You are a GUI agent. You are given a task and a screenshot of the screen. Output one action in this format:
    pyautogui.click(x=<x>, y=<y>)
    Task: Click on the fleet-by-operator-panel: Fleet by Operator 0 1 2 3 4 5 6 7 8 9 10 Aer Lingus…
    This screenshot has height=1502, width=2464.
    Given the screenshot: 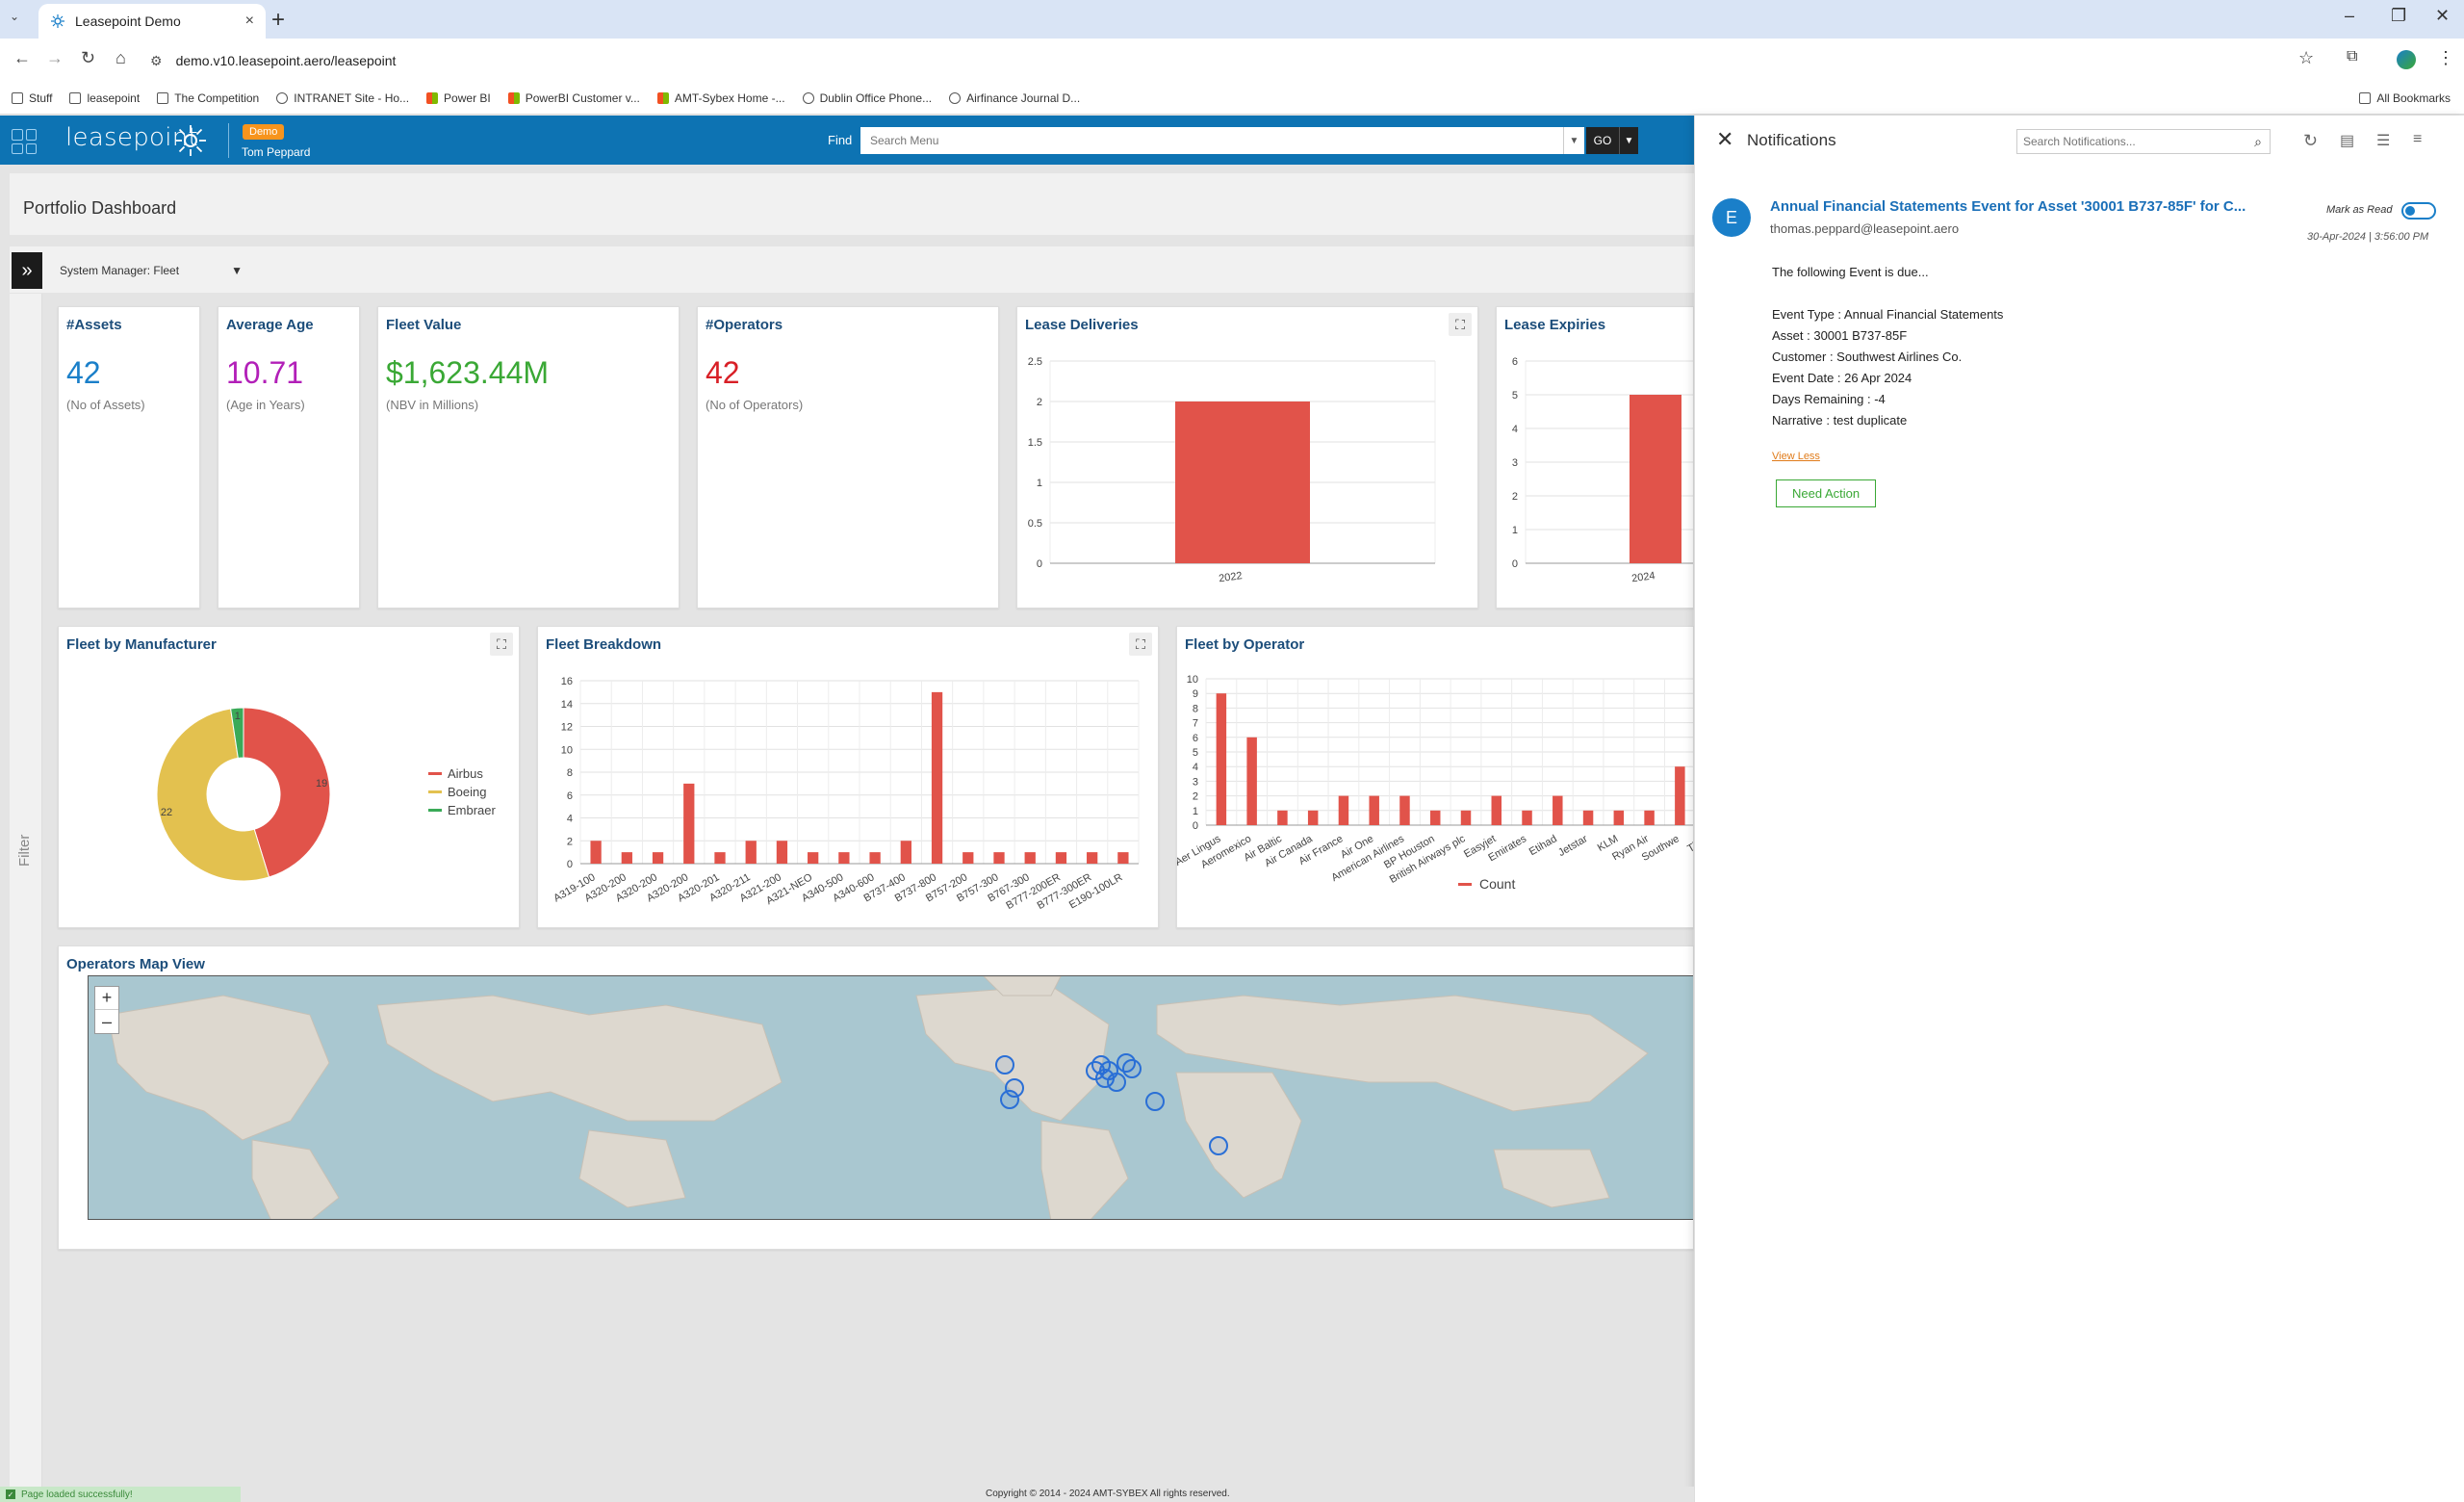 What is the action you would take?
    pyautogui.click(x=1435, y=777)
    